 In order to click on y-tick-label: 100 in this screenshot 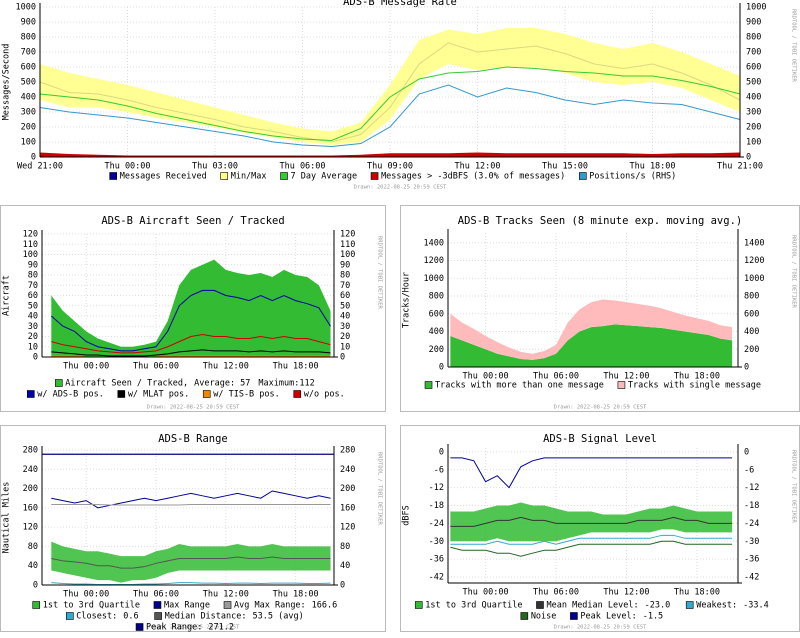, I will do `click(28, 143)`.